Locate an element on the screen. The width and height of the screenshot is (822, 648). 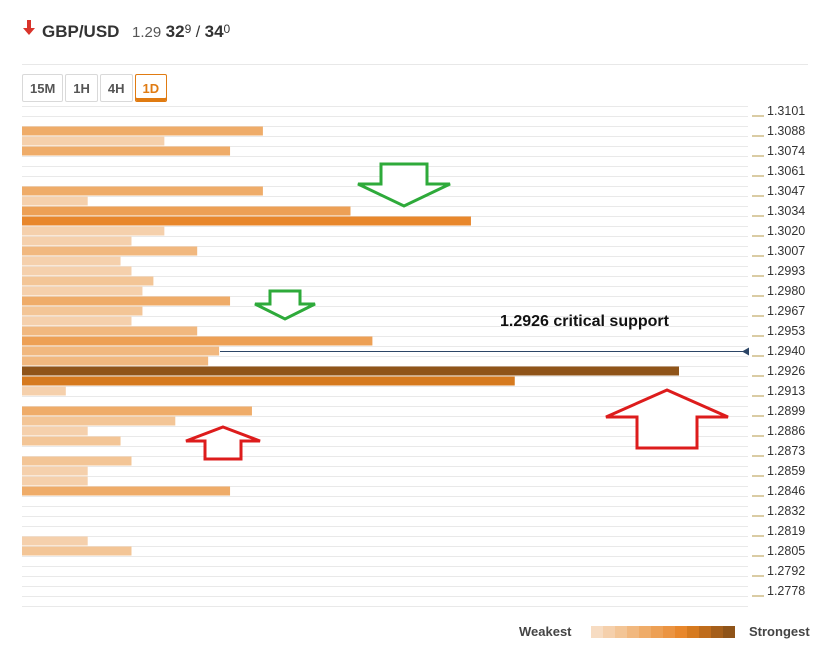
legend-strongest-label: Strongest is located at coordinates (779, 631).